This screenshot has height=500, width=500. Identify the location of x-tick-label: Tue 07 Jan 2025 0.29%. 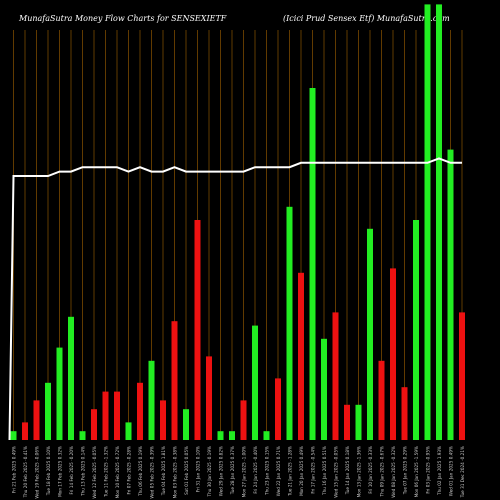
(405, 470).